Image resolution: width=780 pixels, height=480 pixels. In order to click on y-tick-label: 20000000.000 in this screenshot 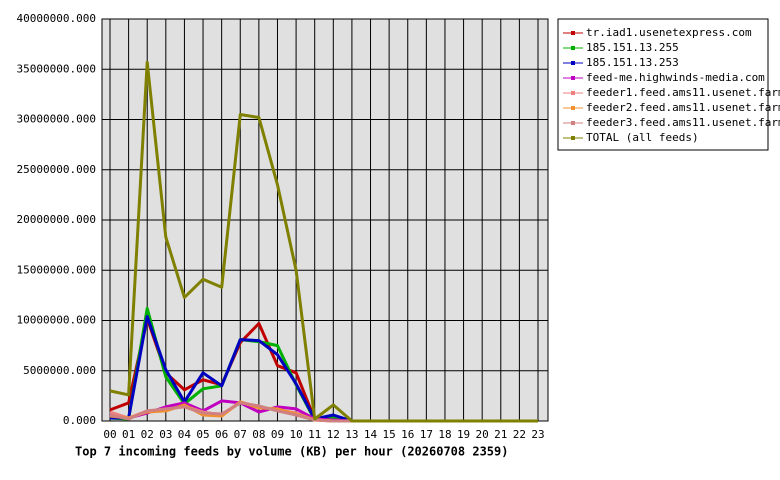, I will do `click(56, 219)`.